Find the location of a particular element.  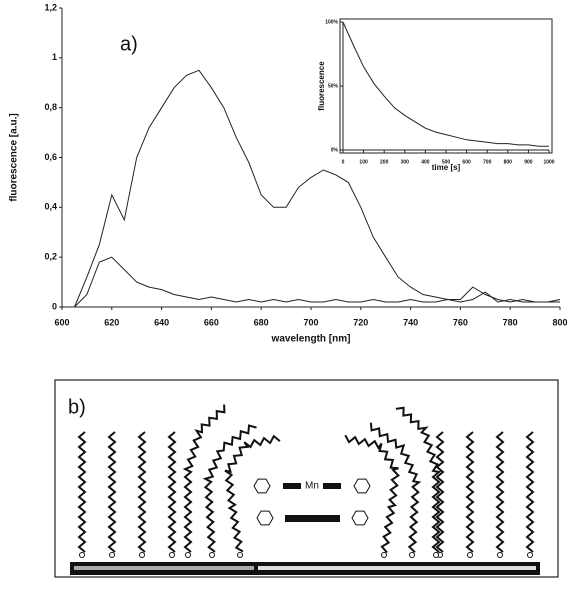

x-tick-label: 680 is located at coordinates (261, 322).